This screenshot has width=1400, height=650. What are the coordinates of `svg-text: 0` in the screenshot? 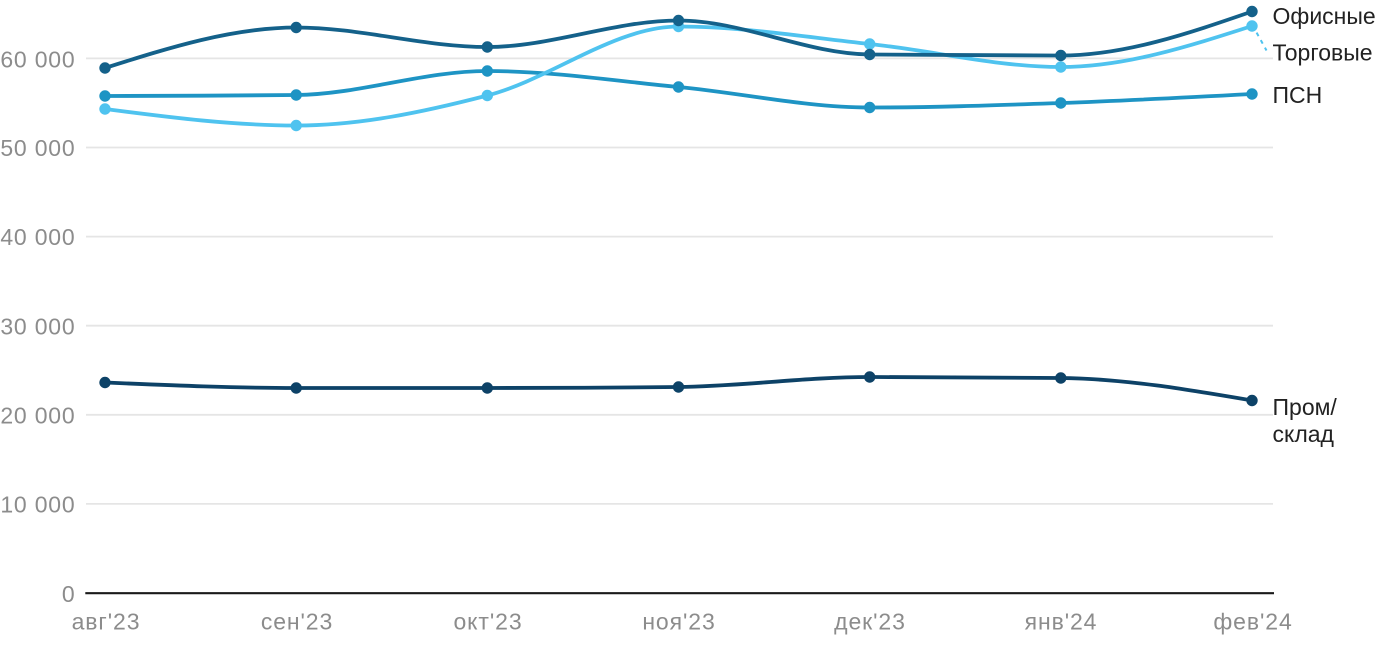 It's located at (69, 594).